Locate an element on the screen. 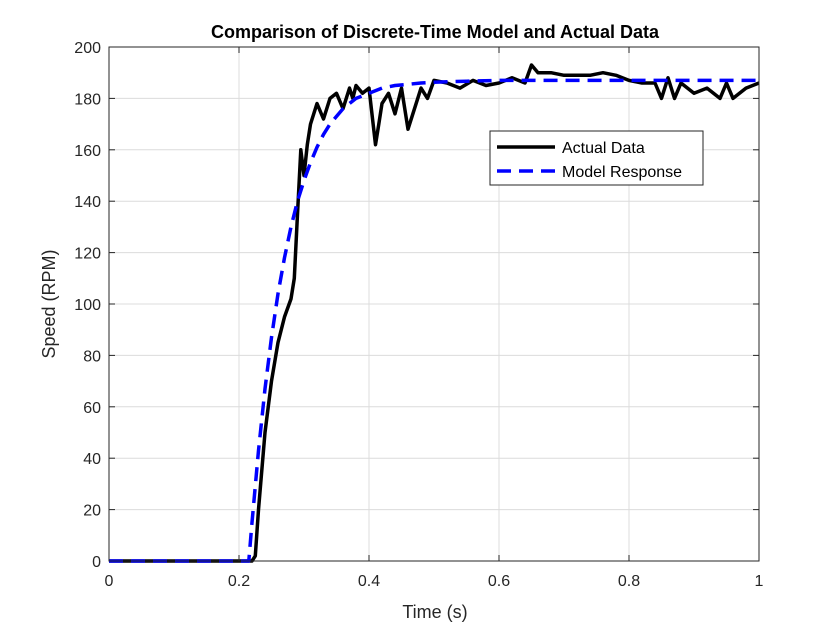 The height and width of the screenshot is (630, 840). y-tick-label: 200 is located at coordinates (87, 48).